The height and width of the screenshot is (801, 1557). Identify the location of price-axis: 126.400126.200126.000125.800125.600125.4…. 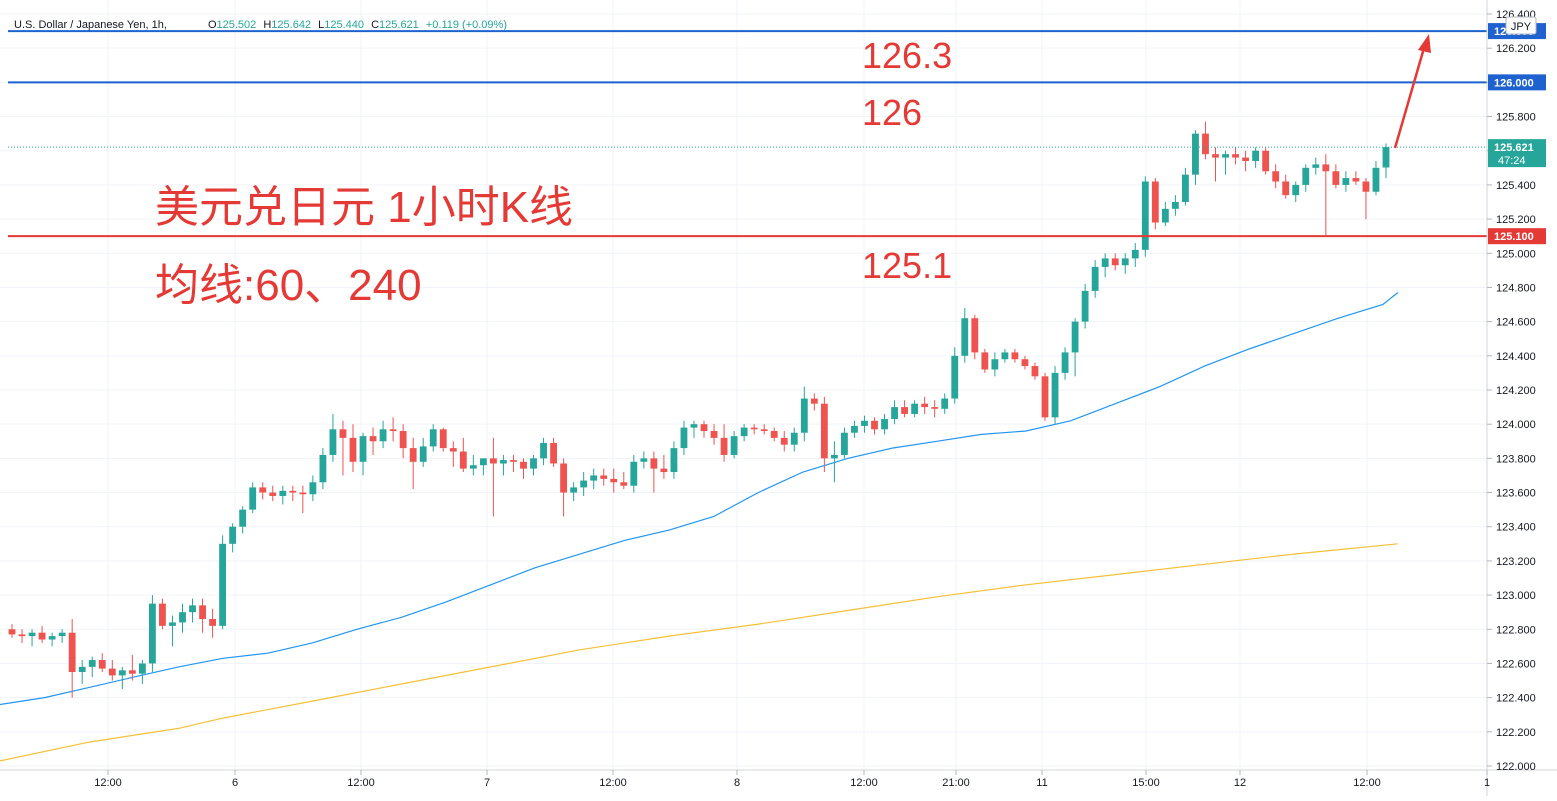
(1511, 391).